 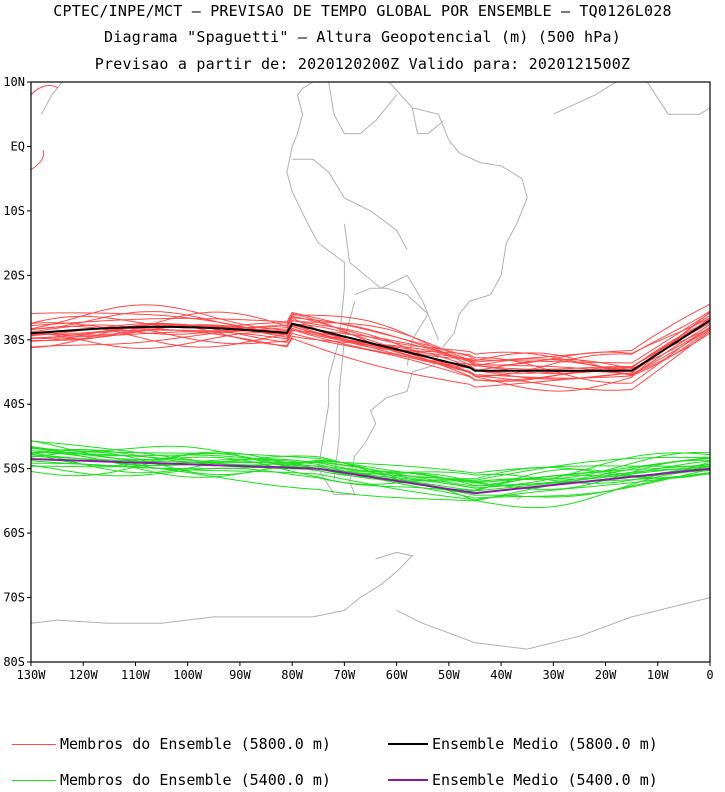 I want to click on pacific-edge-coast, so click(x=51, y=98).